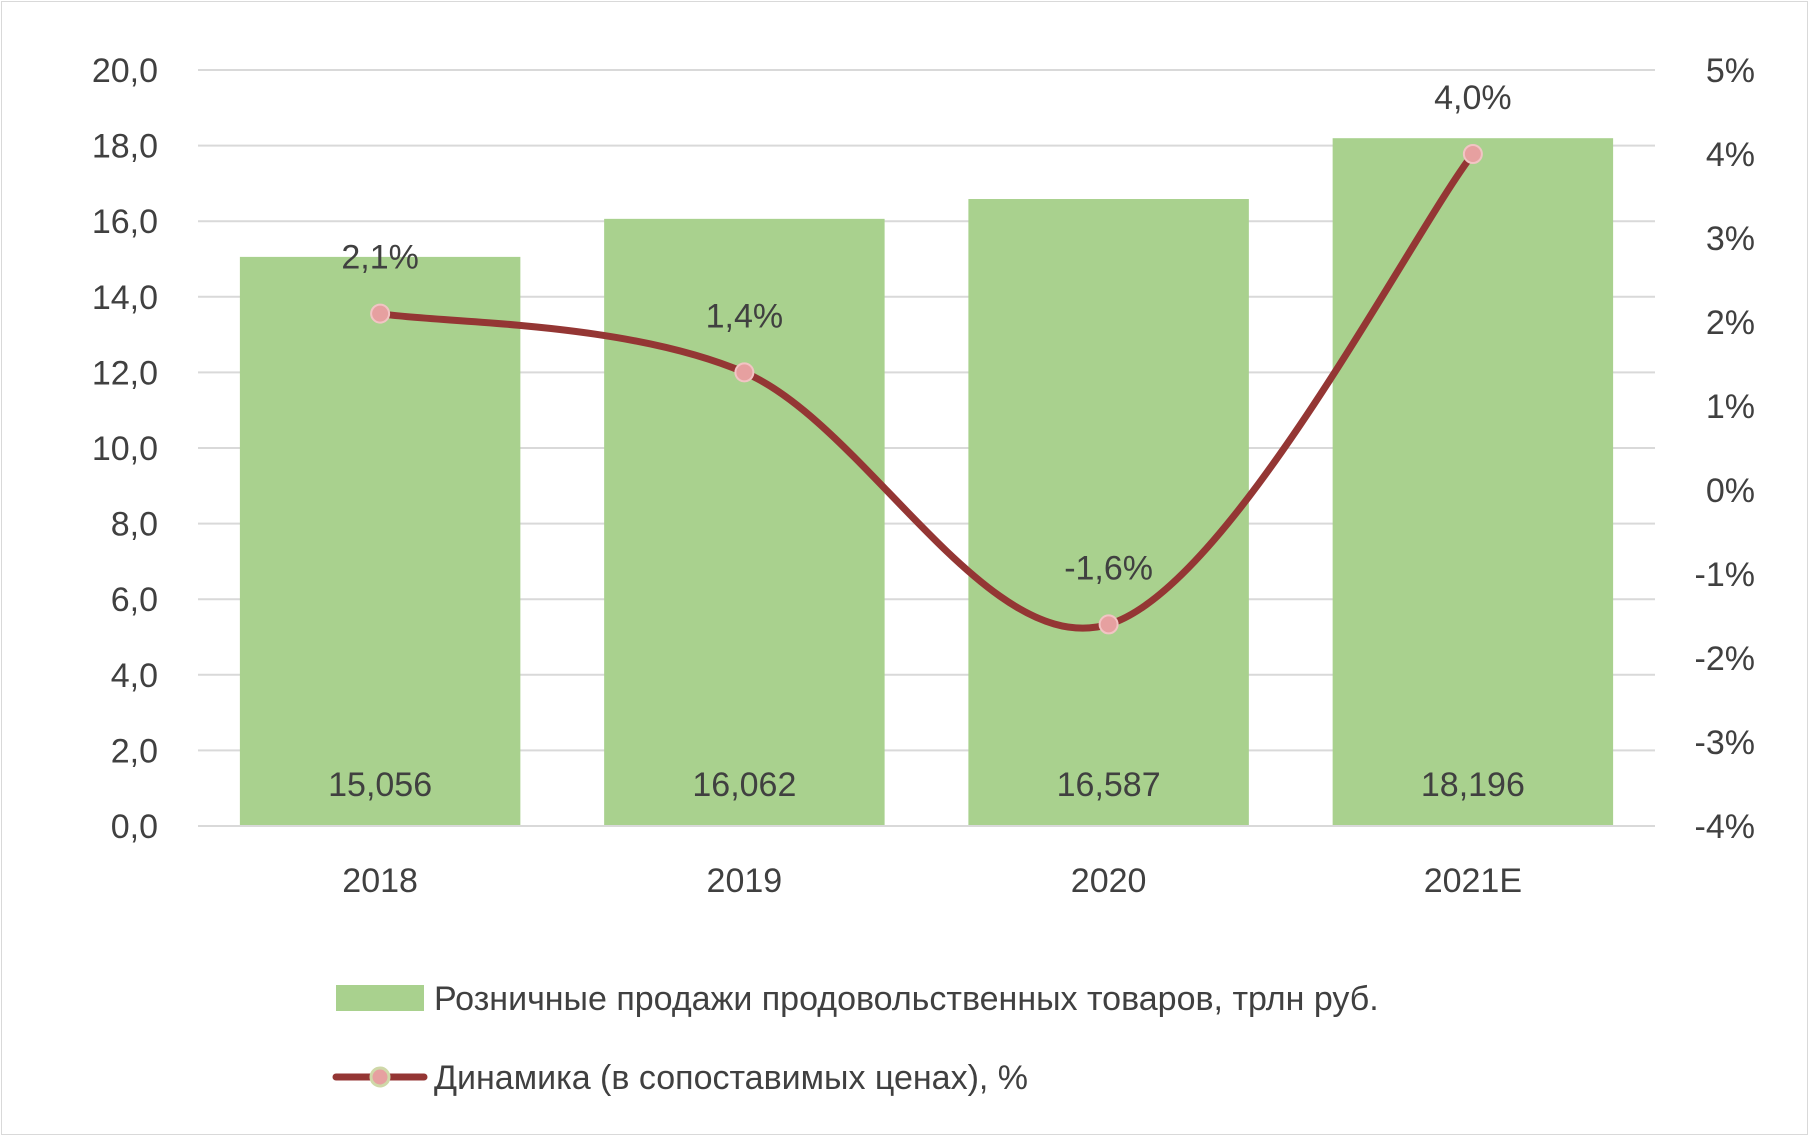  What do you see at coordinates (134, 827) in the screenshot?
I see `y-left-tick-label: 0,0` at bounding box center [134, 827].